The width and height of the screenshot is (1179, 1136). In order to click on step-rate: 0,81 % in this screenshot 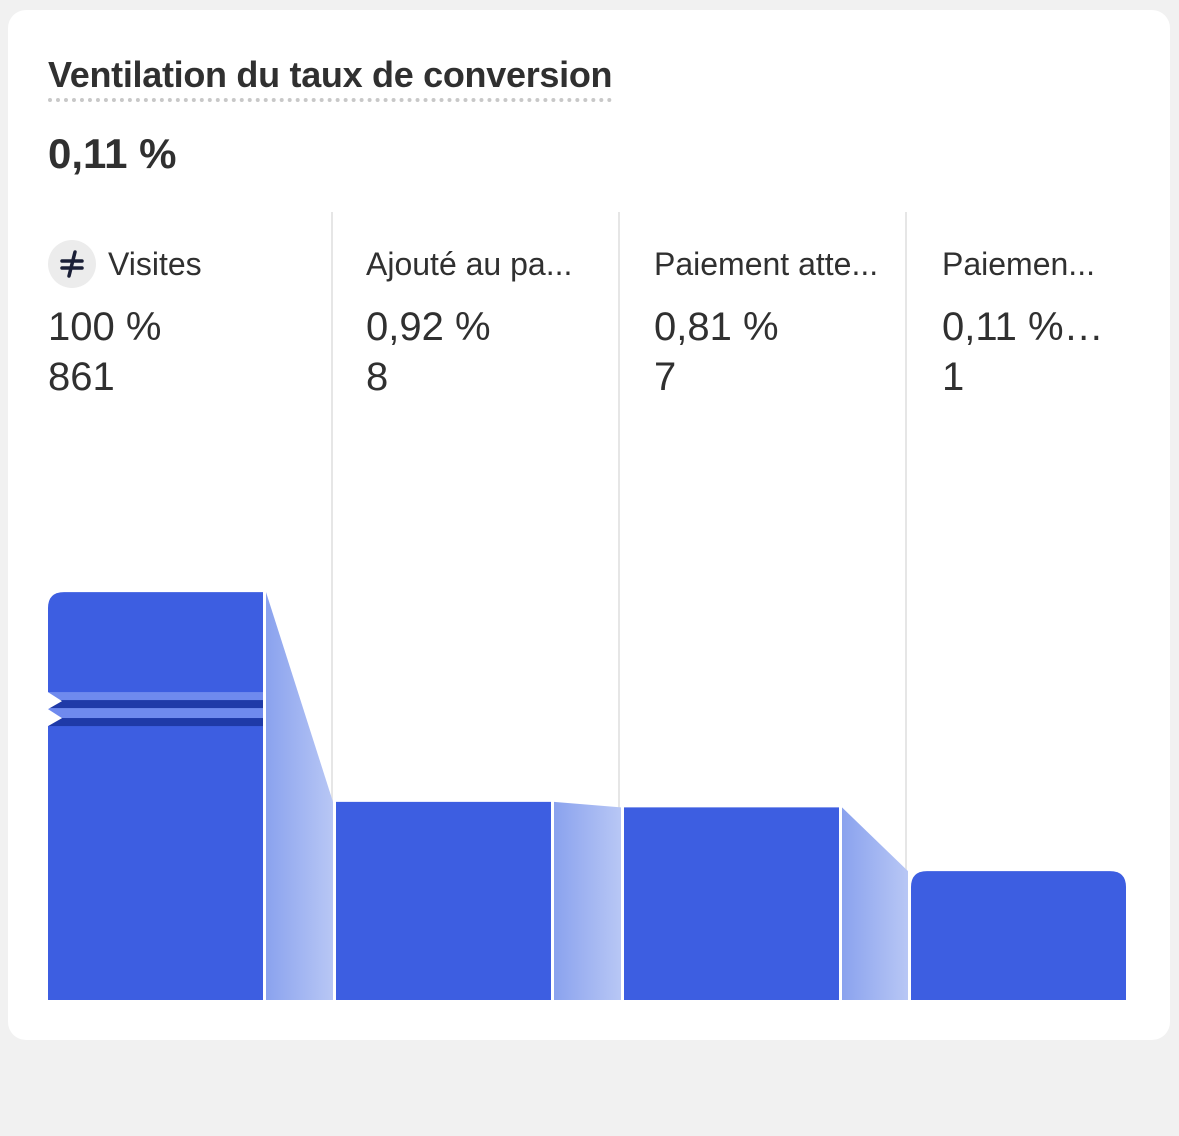, I will do `click(716, 327)`.